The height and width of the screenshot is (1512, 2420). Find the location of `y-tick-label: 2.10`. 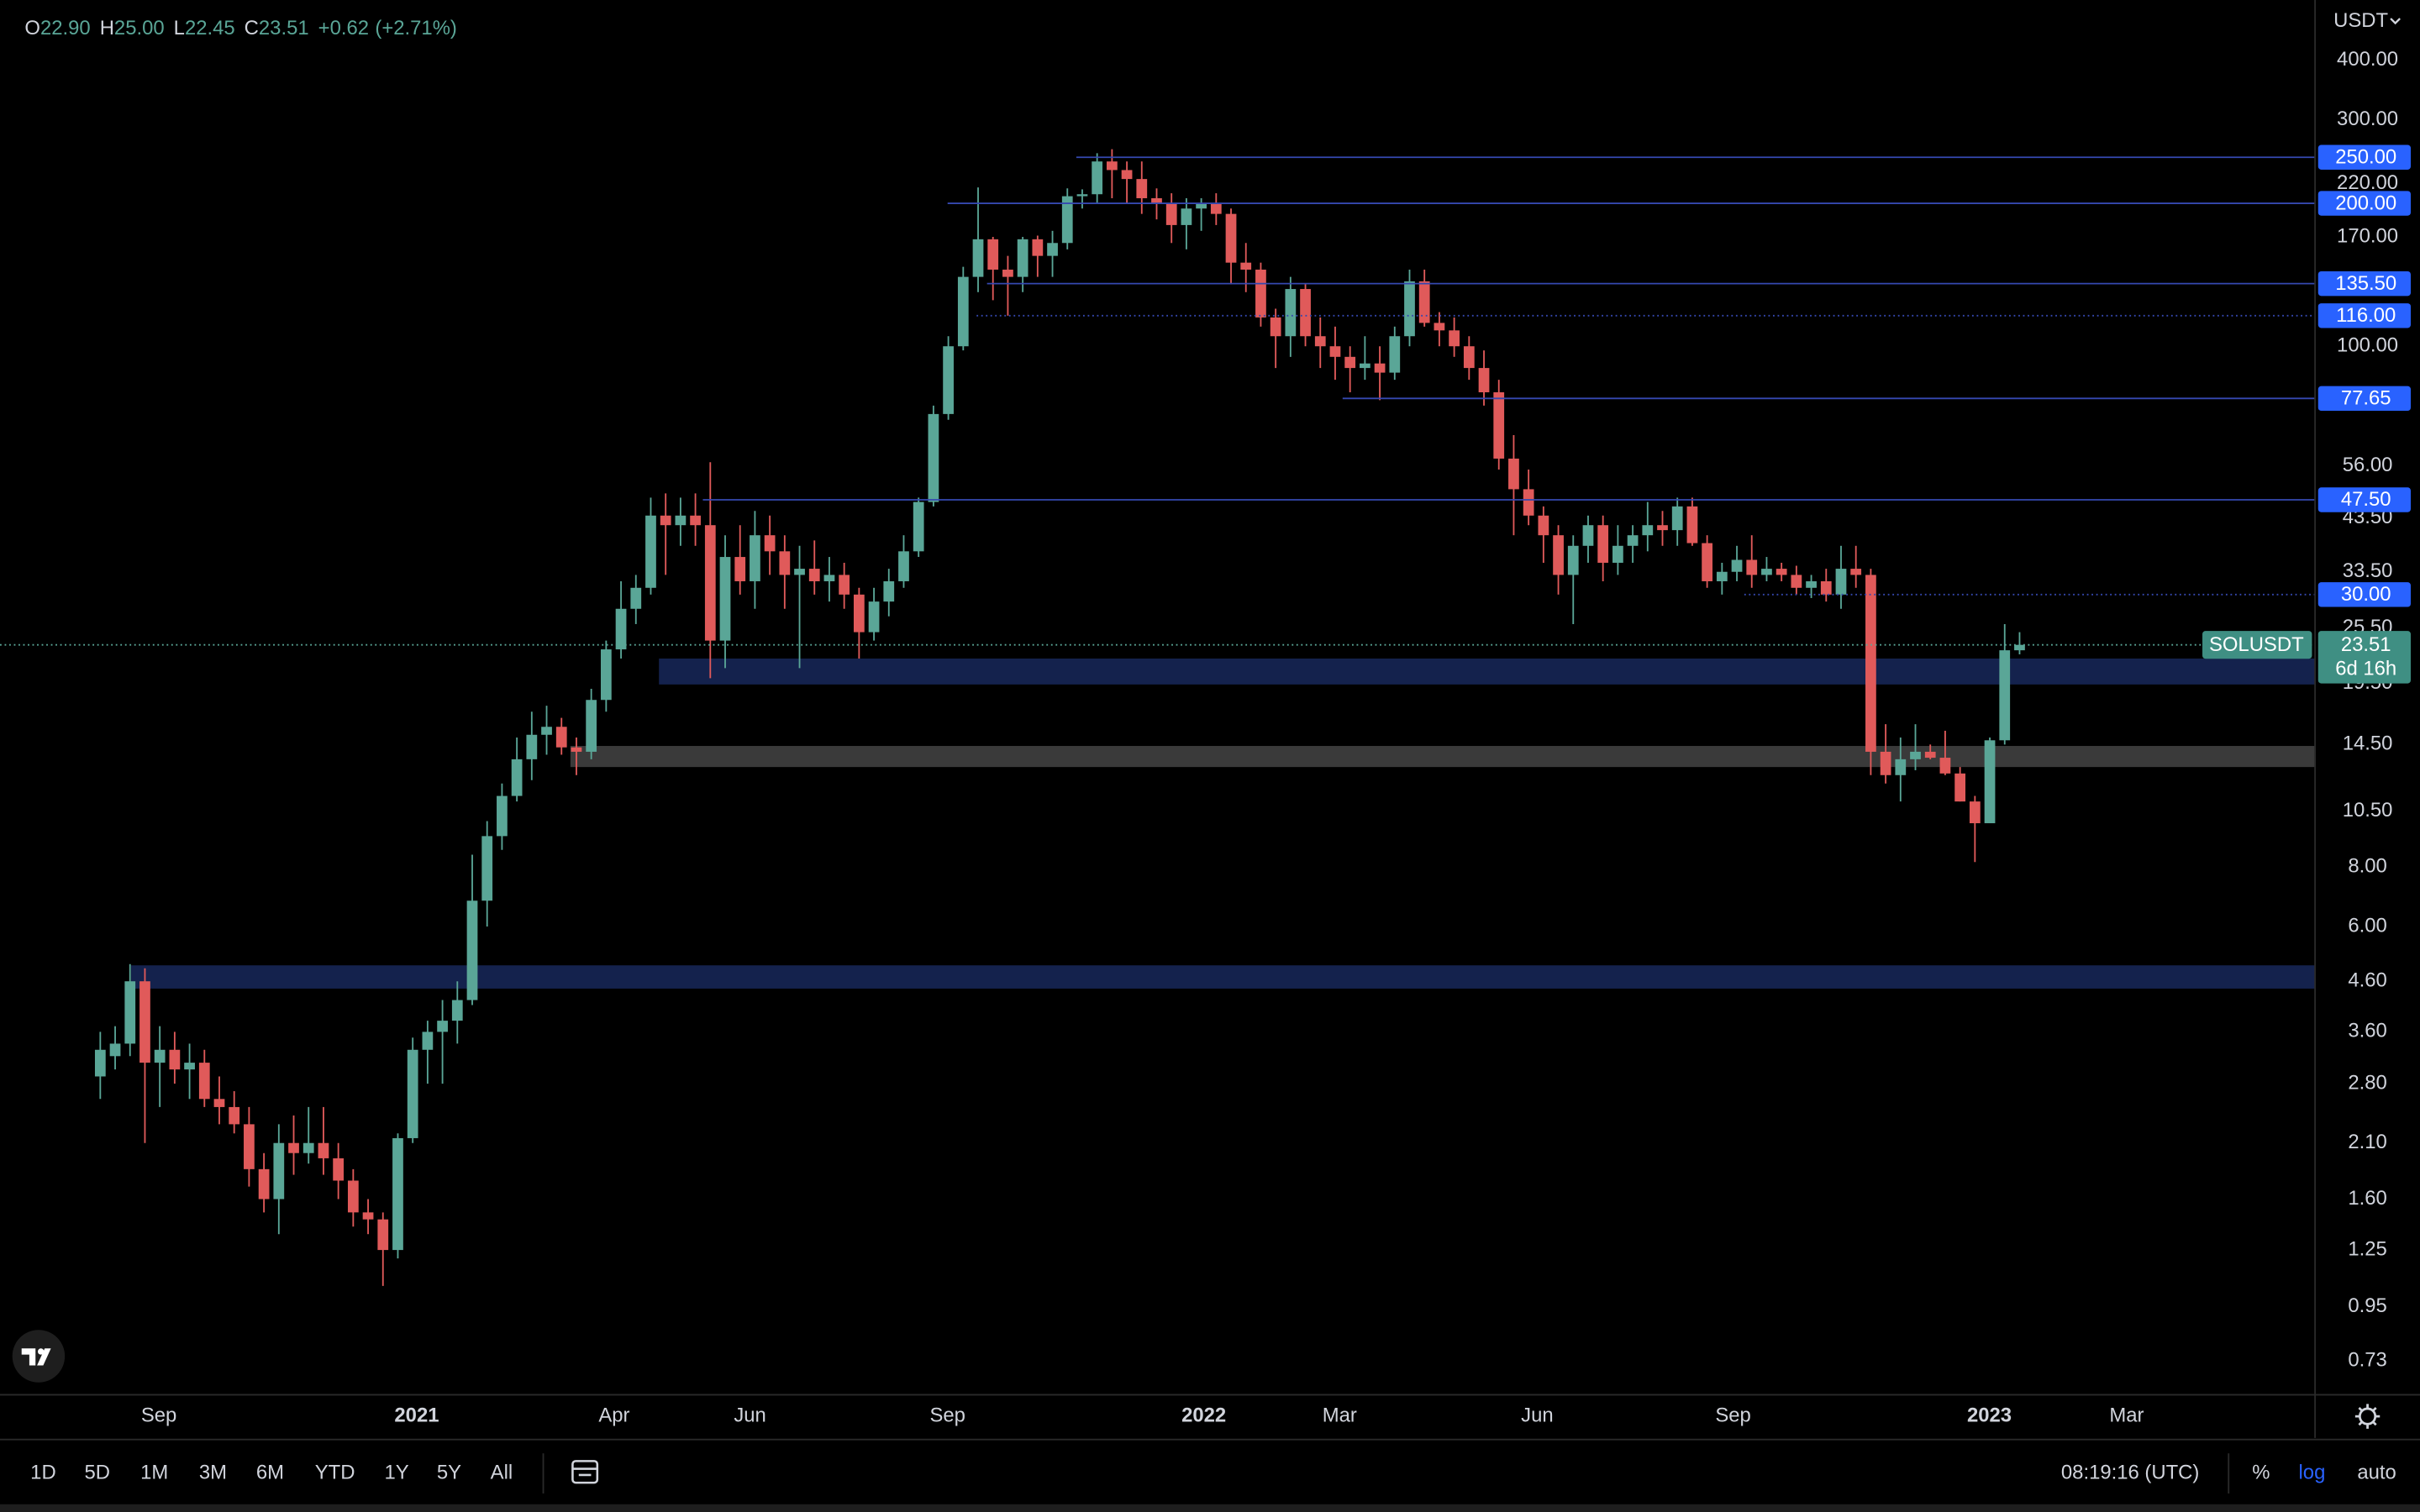

y-tick-label: 2.10 is located at coordinates (2367, 1142).